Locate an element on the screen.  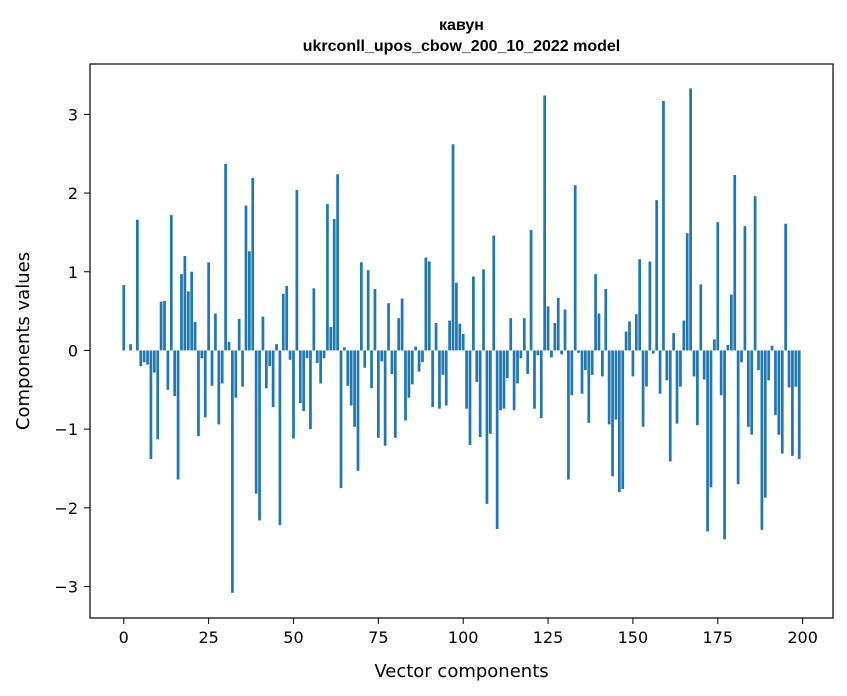
x-axis-ticks: 0 25 50 75 100 125 150 175 200 is located at coordinates (468, 632).